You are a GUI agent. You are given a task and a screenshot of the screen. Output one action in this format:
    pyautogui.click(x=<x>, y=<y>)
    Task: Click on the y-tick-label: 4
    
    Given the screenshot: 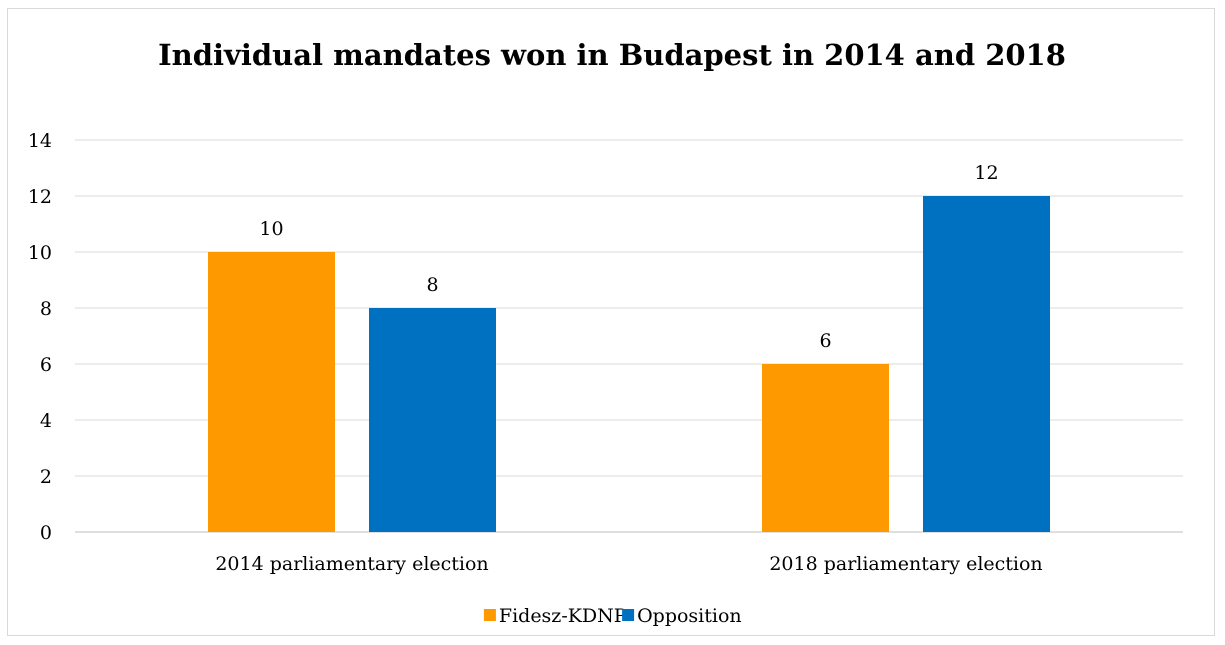 What is the action you would take?
    pyautogui.click(x=46, y=421)
    